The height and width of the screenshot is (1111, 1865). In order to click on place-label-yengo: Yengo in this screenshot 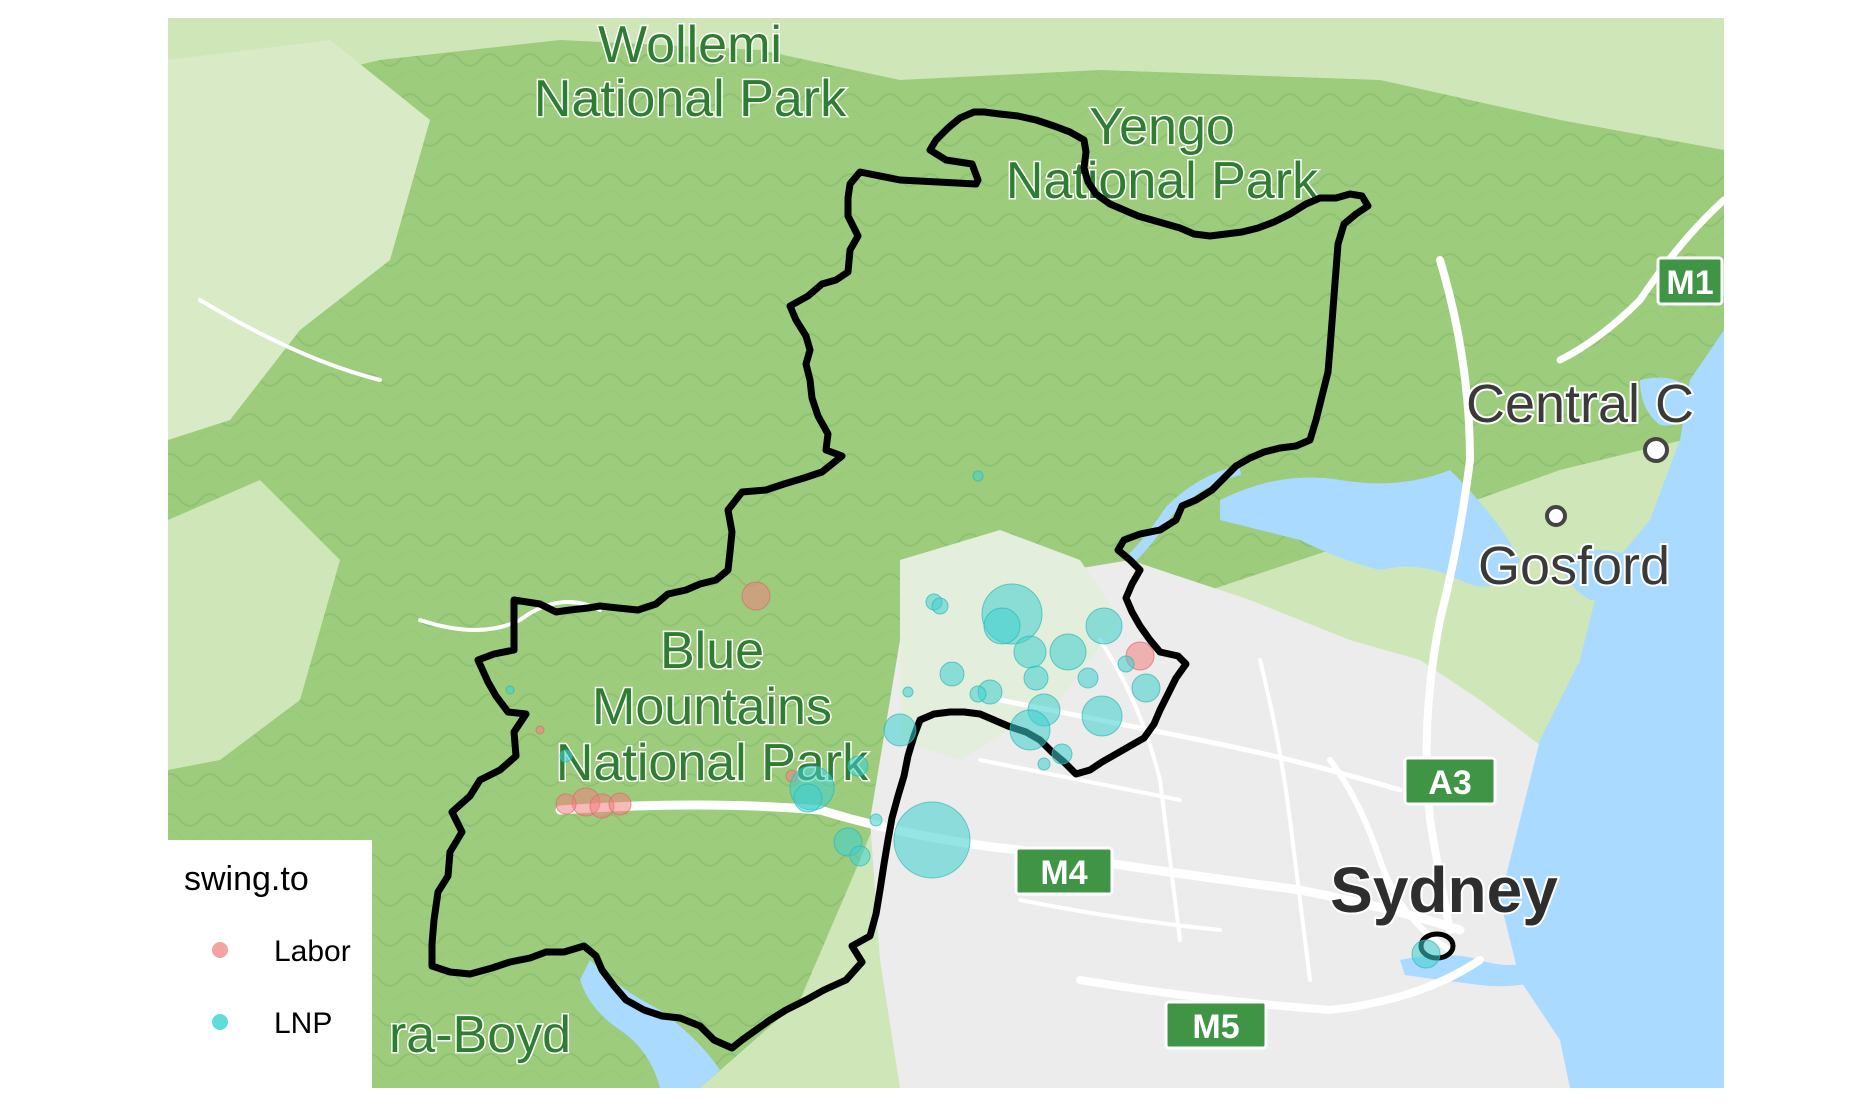, I will do `click(1162, 127)`.